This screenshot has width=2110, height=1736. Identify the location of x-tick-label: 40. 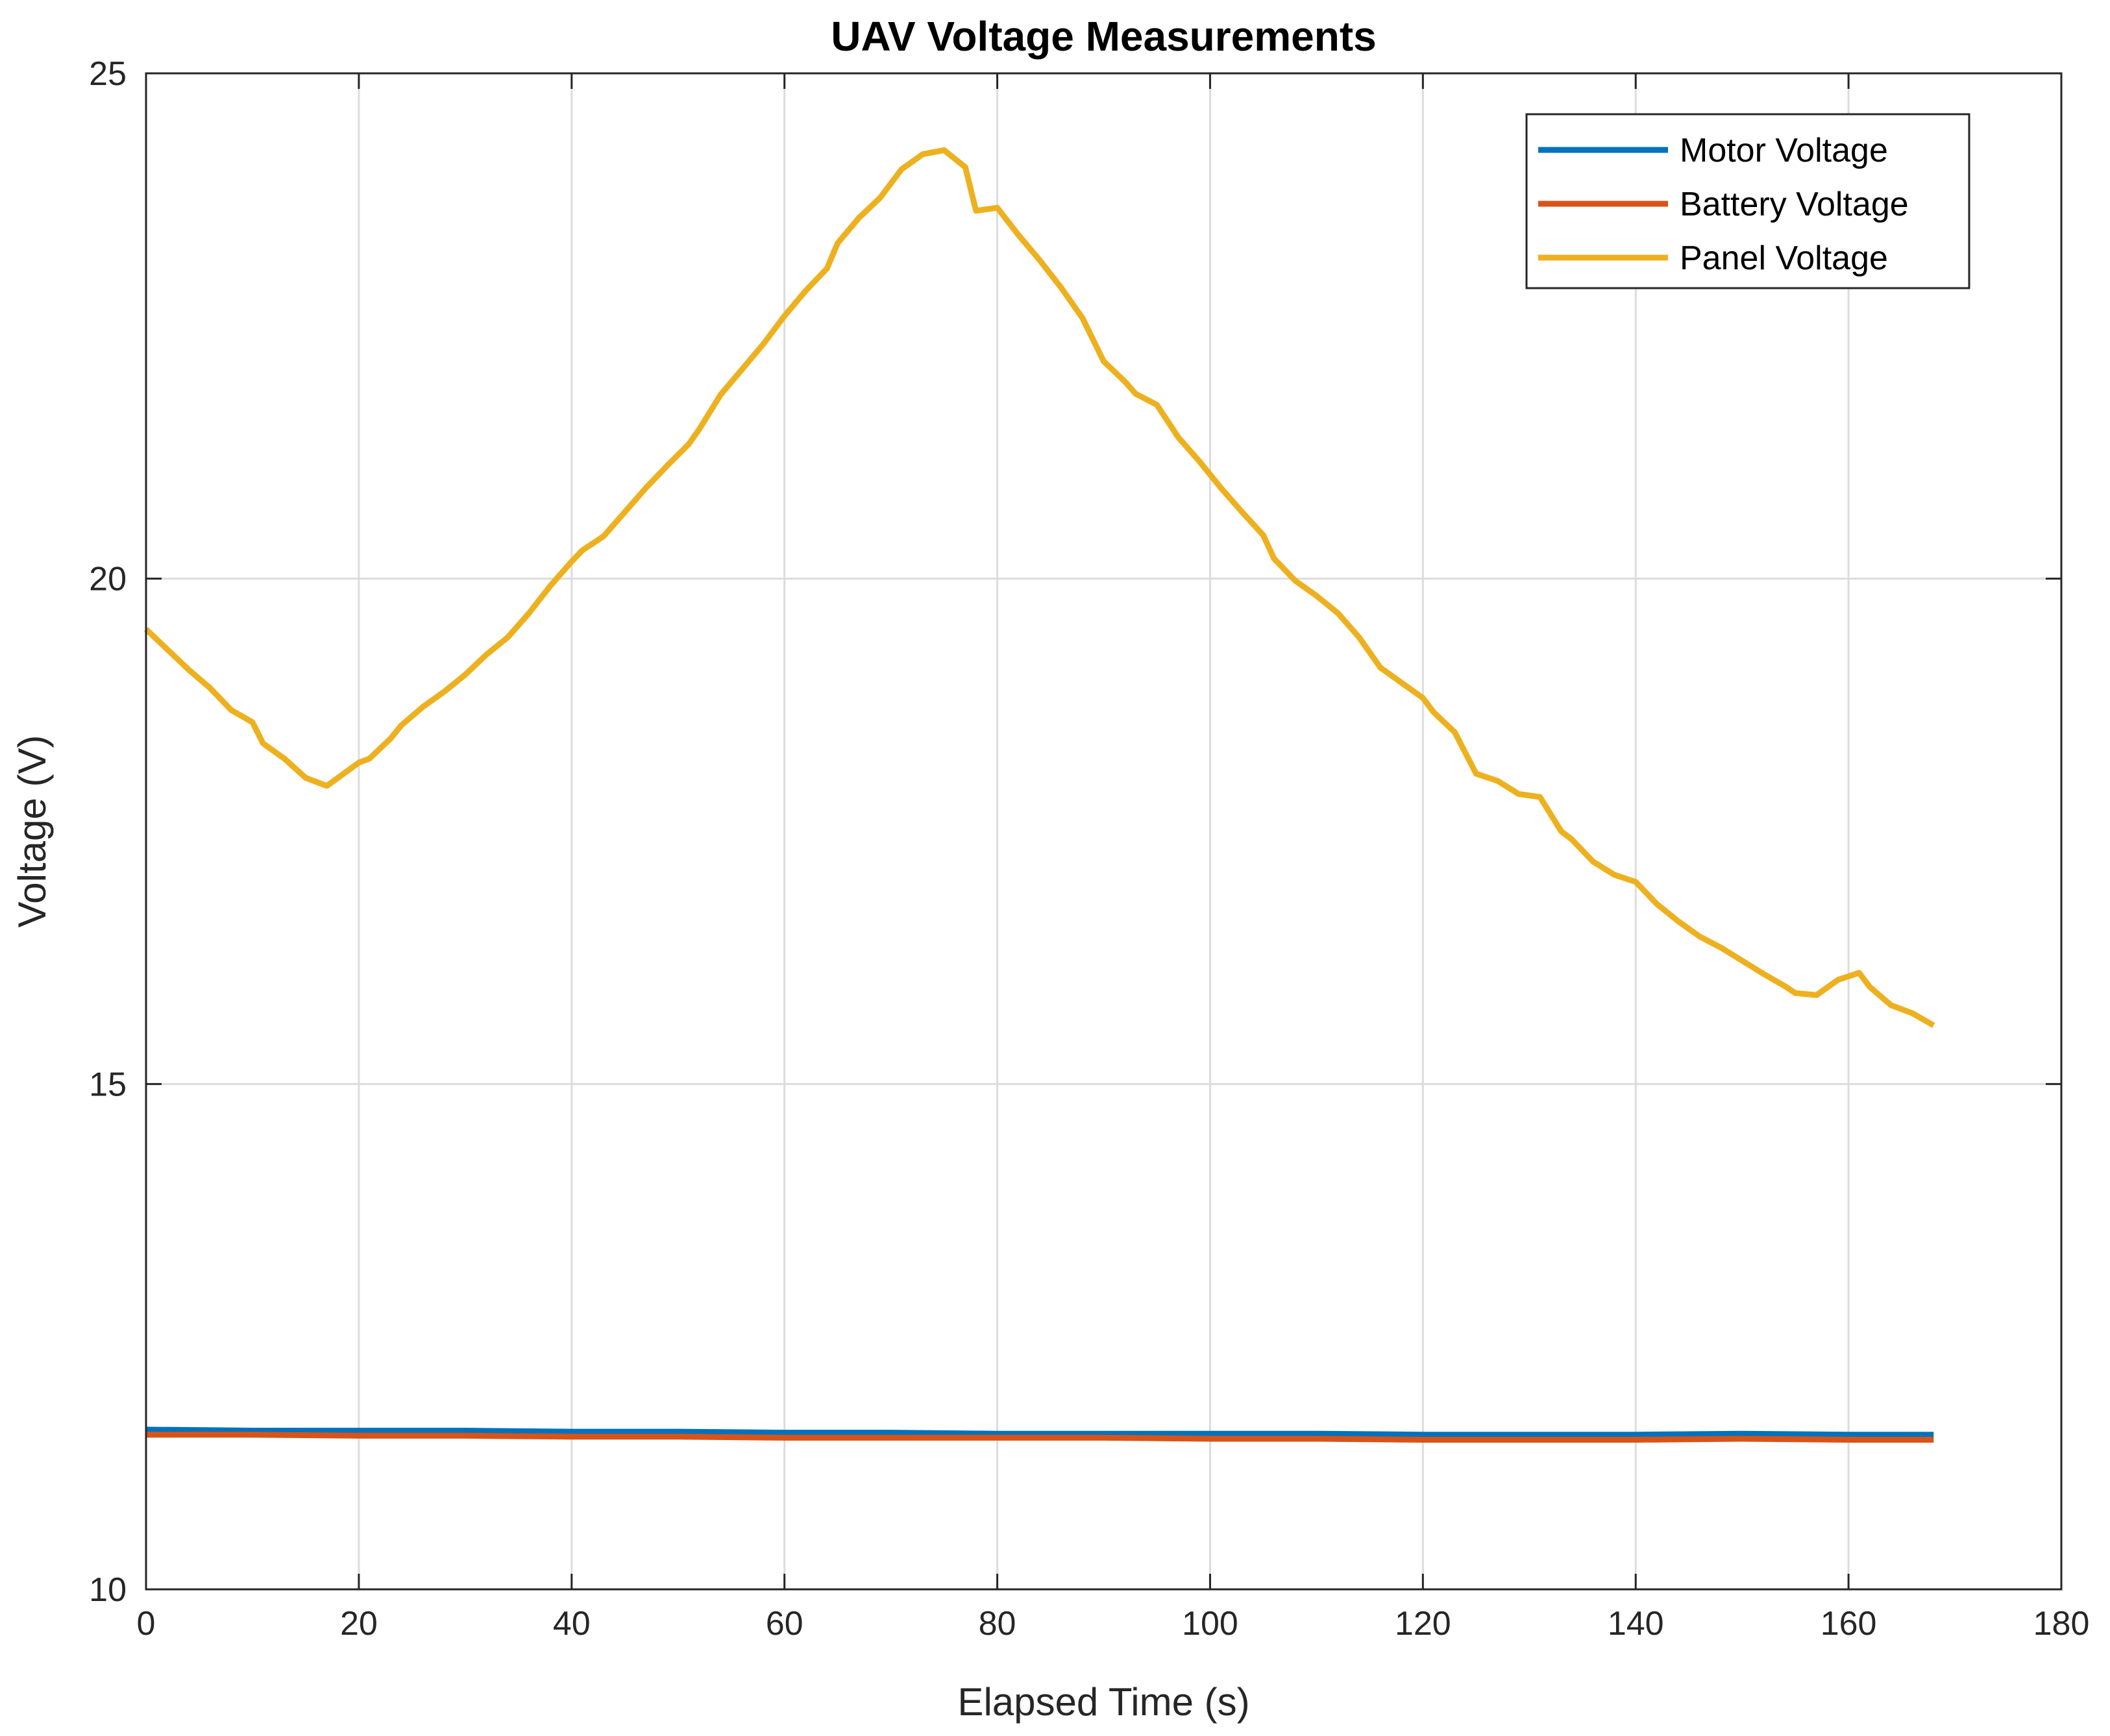
(572, 1624).